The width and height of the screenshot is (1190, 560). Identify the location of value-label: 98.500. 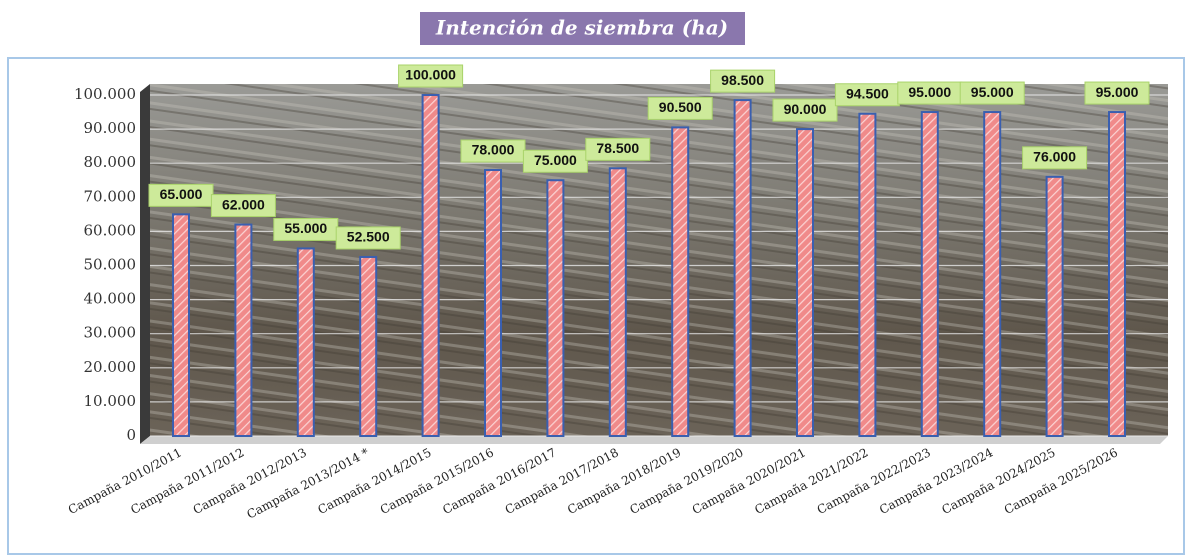
(742, 80).